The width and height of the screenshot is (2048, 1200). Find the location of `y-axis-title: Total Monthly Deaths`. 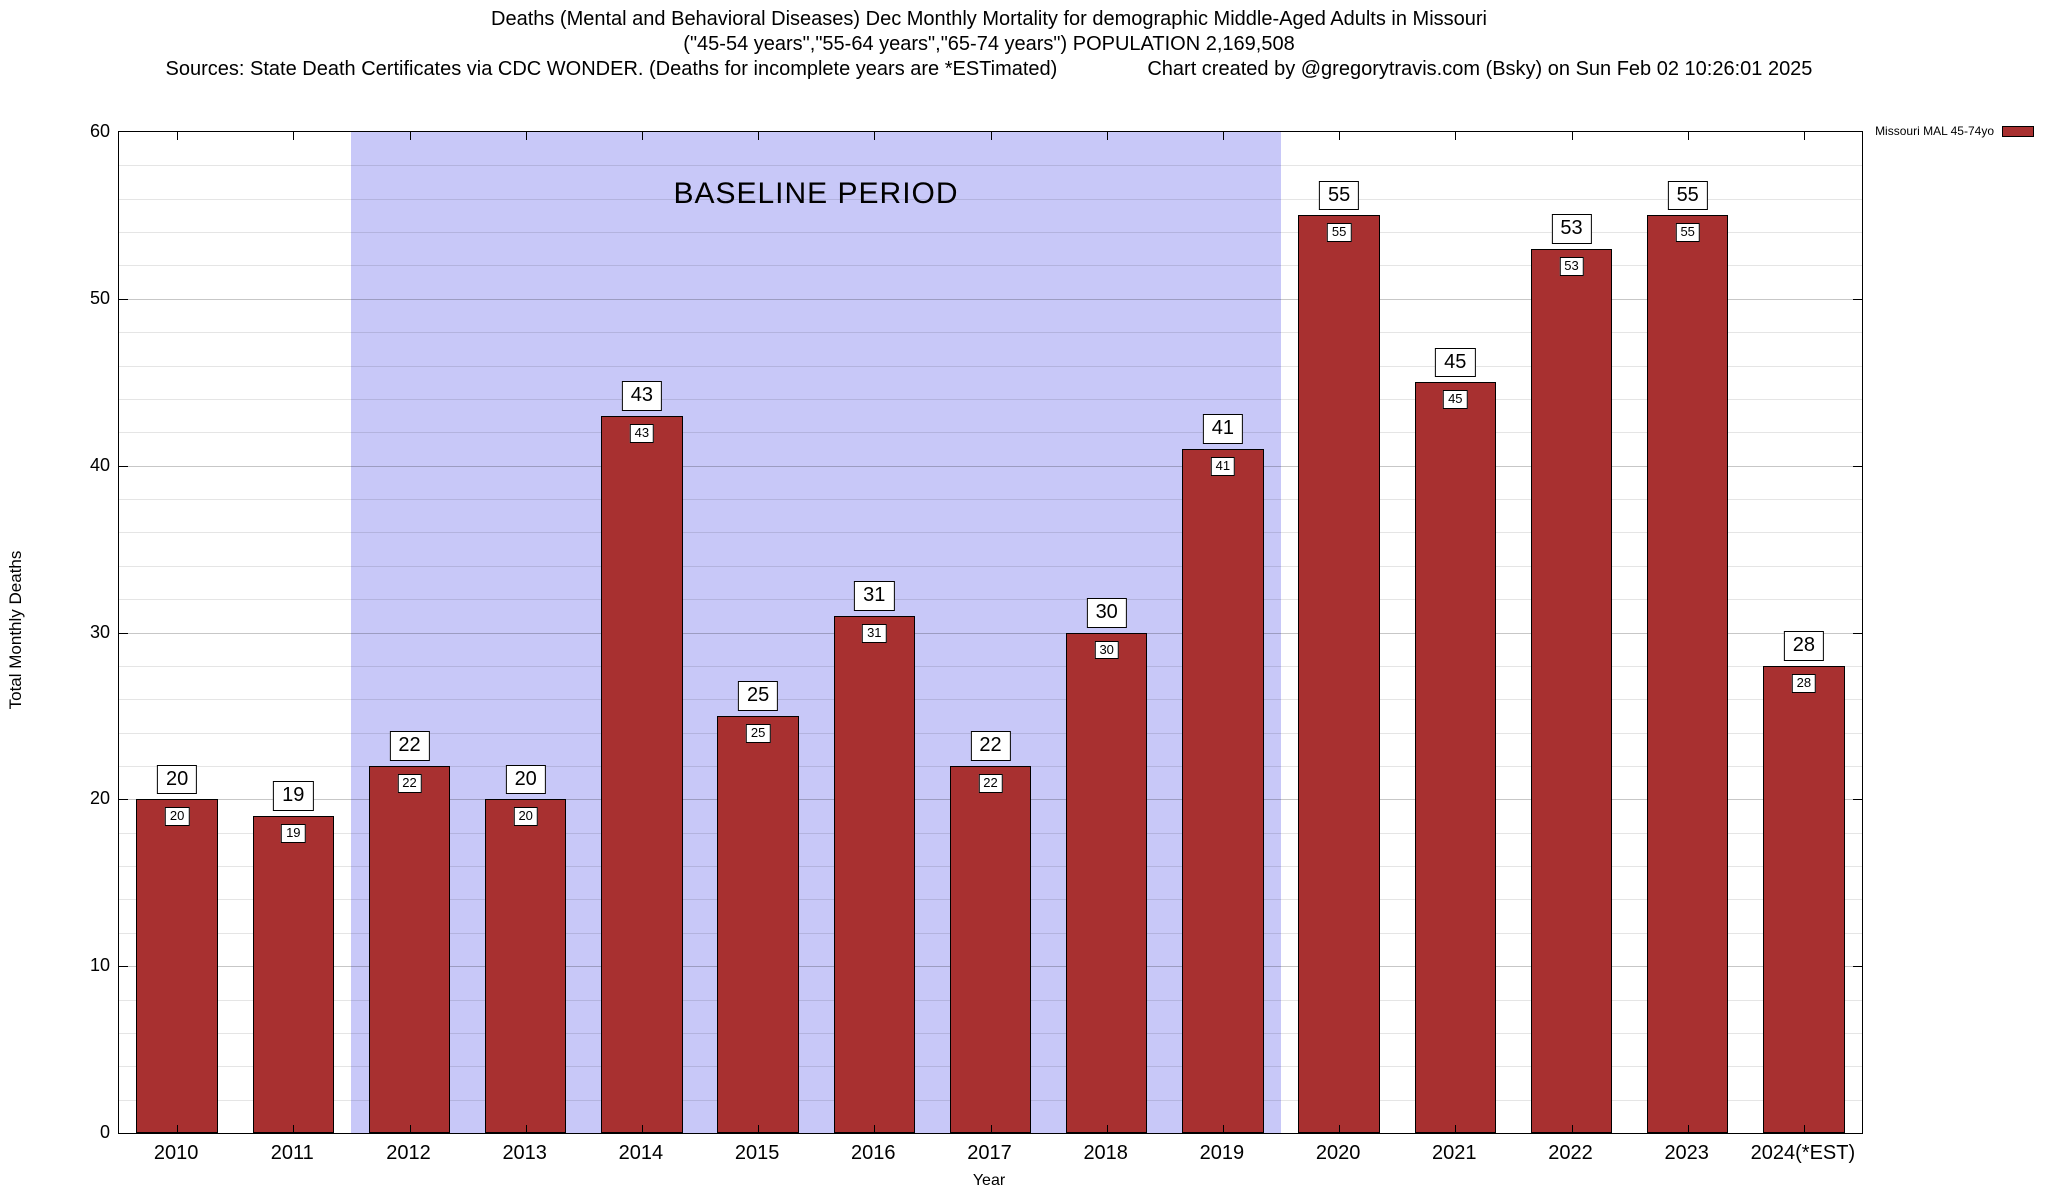

y-axis-title: Total Monthly Deaths is located at coordinates (15, 630).